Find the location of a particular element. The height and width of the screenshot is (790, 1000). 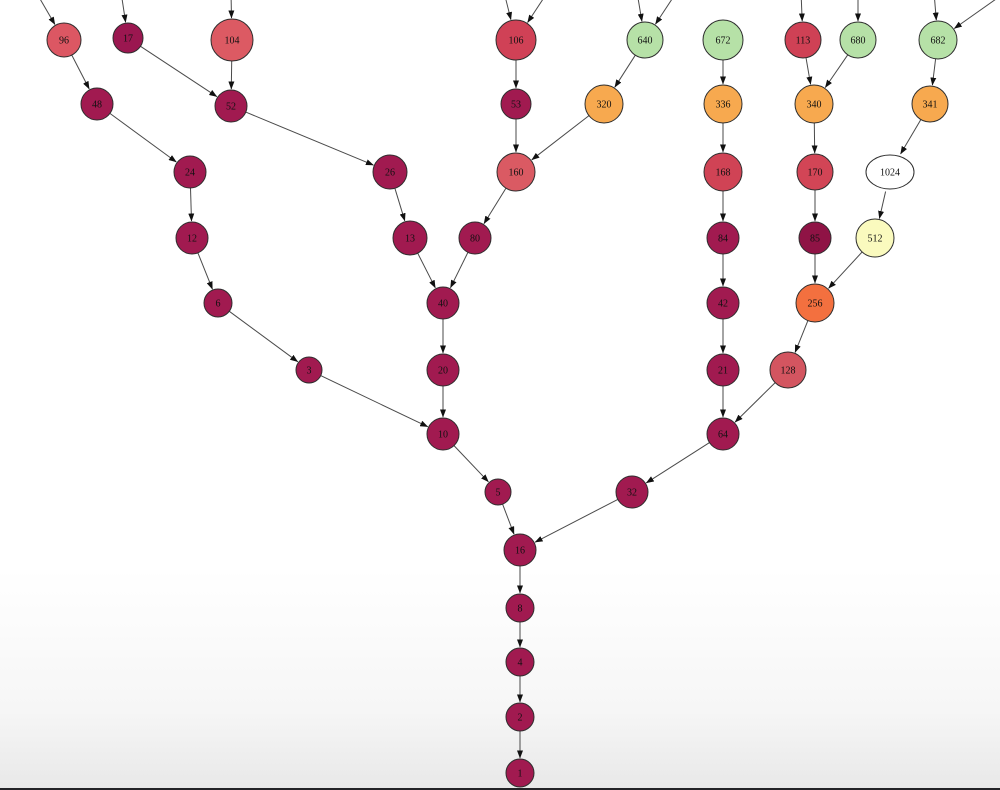

graph-node-26: 26 is located at coordinates (390, 172).